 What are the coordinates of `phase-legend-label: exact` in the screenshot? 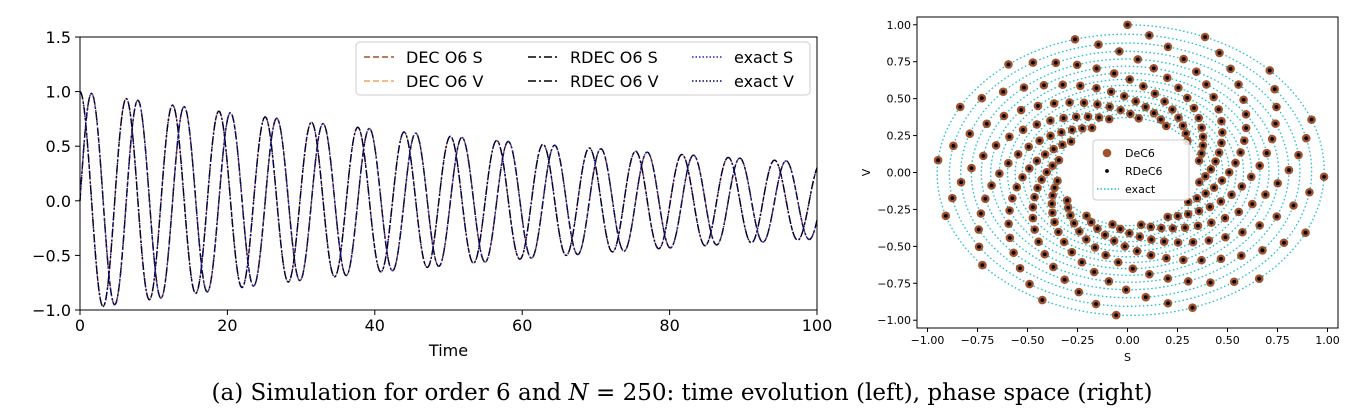 It's located at (1140, 189).